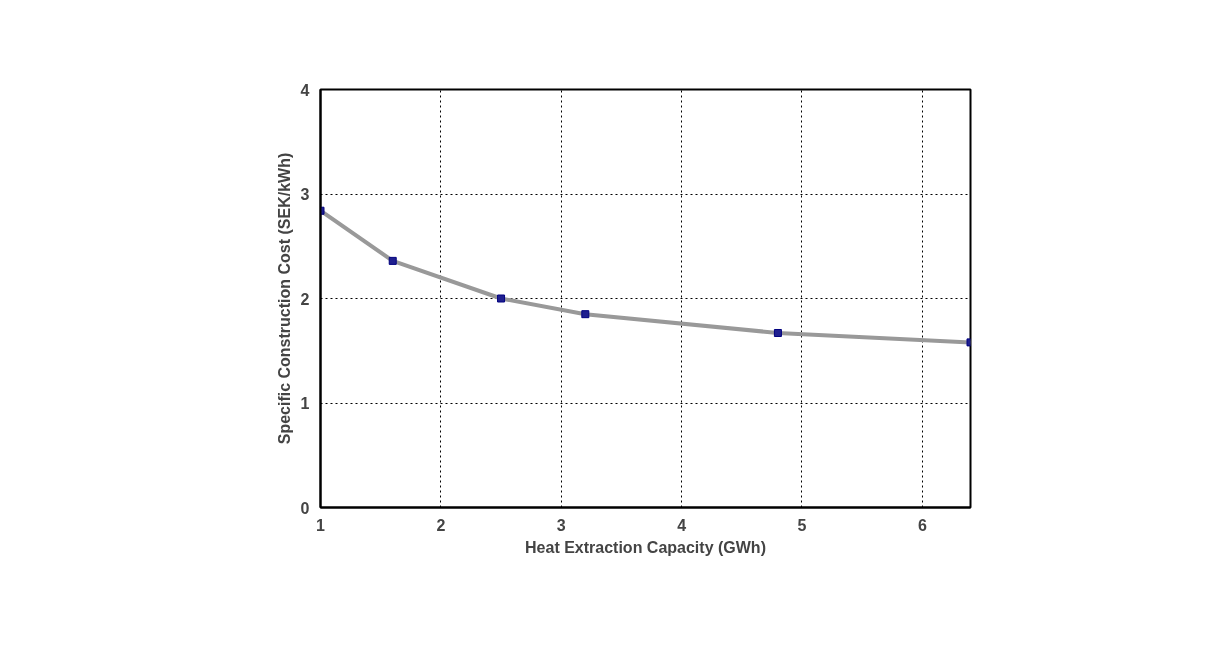 The width and height of the screenshot is (1222, 653). What do you see at coordinates (561, 525) in the screenshot?
I see `x-tick-label: 3` at bounding box center [561, 525].